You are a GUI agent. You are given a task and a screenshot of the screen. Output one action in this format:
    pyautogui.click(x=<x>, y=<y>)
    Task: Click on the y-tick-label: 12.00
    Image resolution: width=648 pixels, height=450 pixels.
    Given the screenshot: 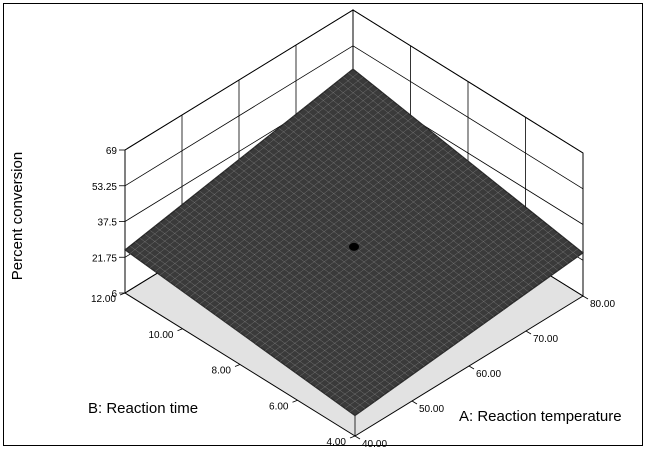 What is the action you would take?
    pyautogui.click(x=103, y=299)
    